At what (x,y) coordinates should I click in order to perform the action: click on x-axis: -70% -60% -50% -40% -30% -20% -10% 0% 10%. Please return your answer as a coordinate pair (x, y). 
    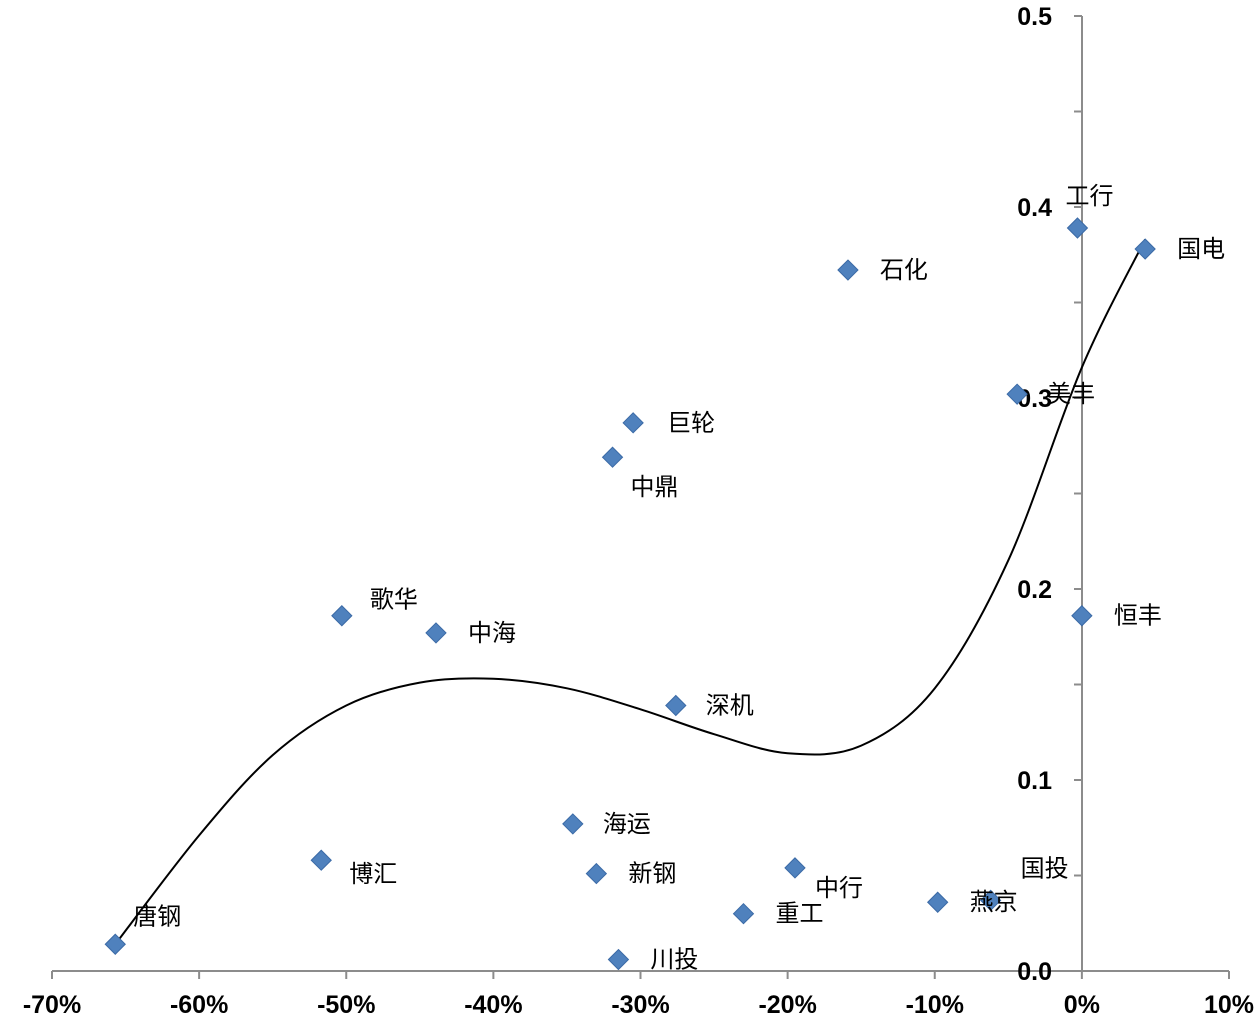
    Looking at the image, I should click on (638, 994).